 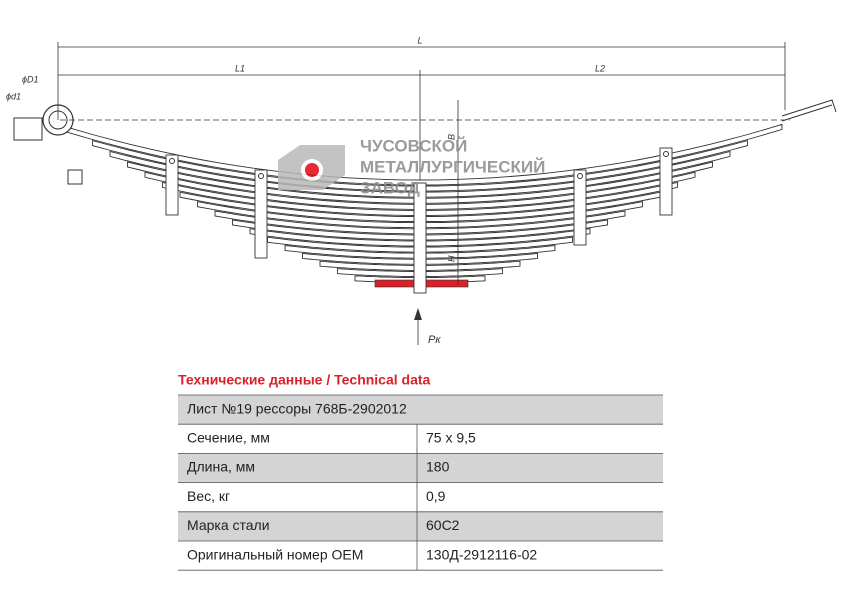 I want to click on table-cell: Марка стали, so click(x=228, y=525).